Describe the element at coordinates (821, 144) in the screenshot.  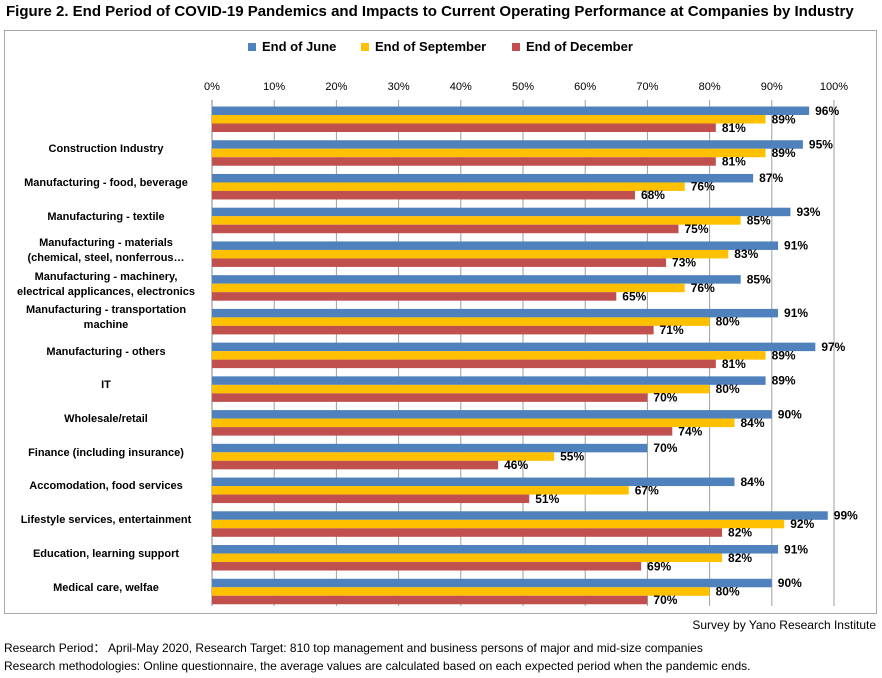
I see `data-label: 95%` at that location.